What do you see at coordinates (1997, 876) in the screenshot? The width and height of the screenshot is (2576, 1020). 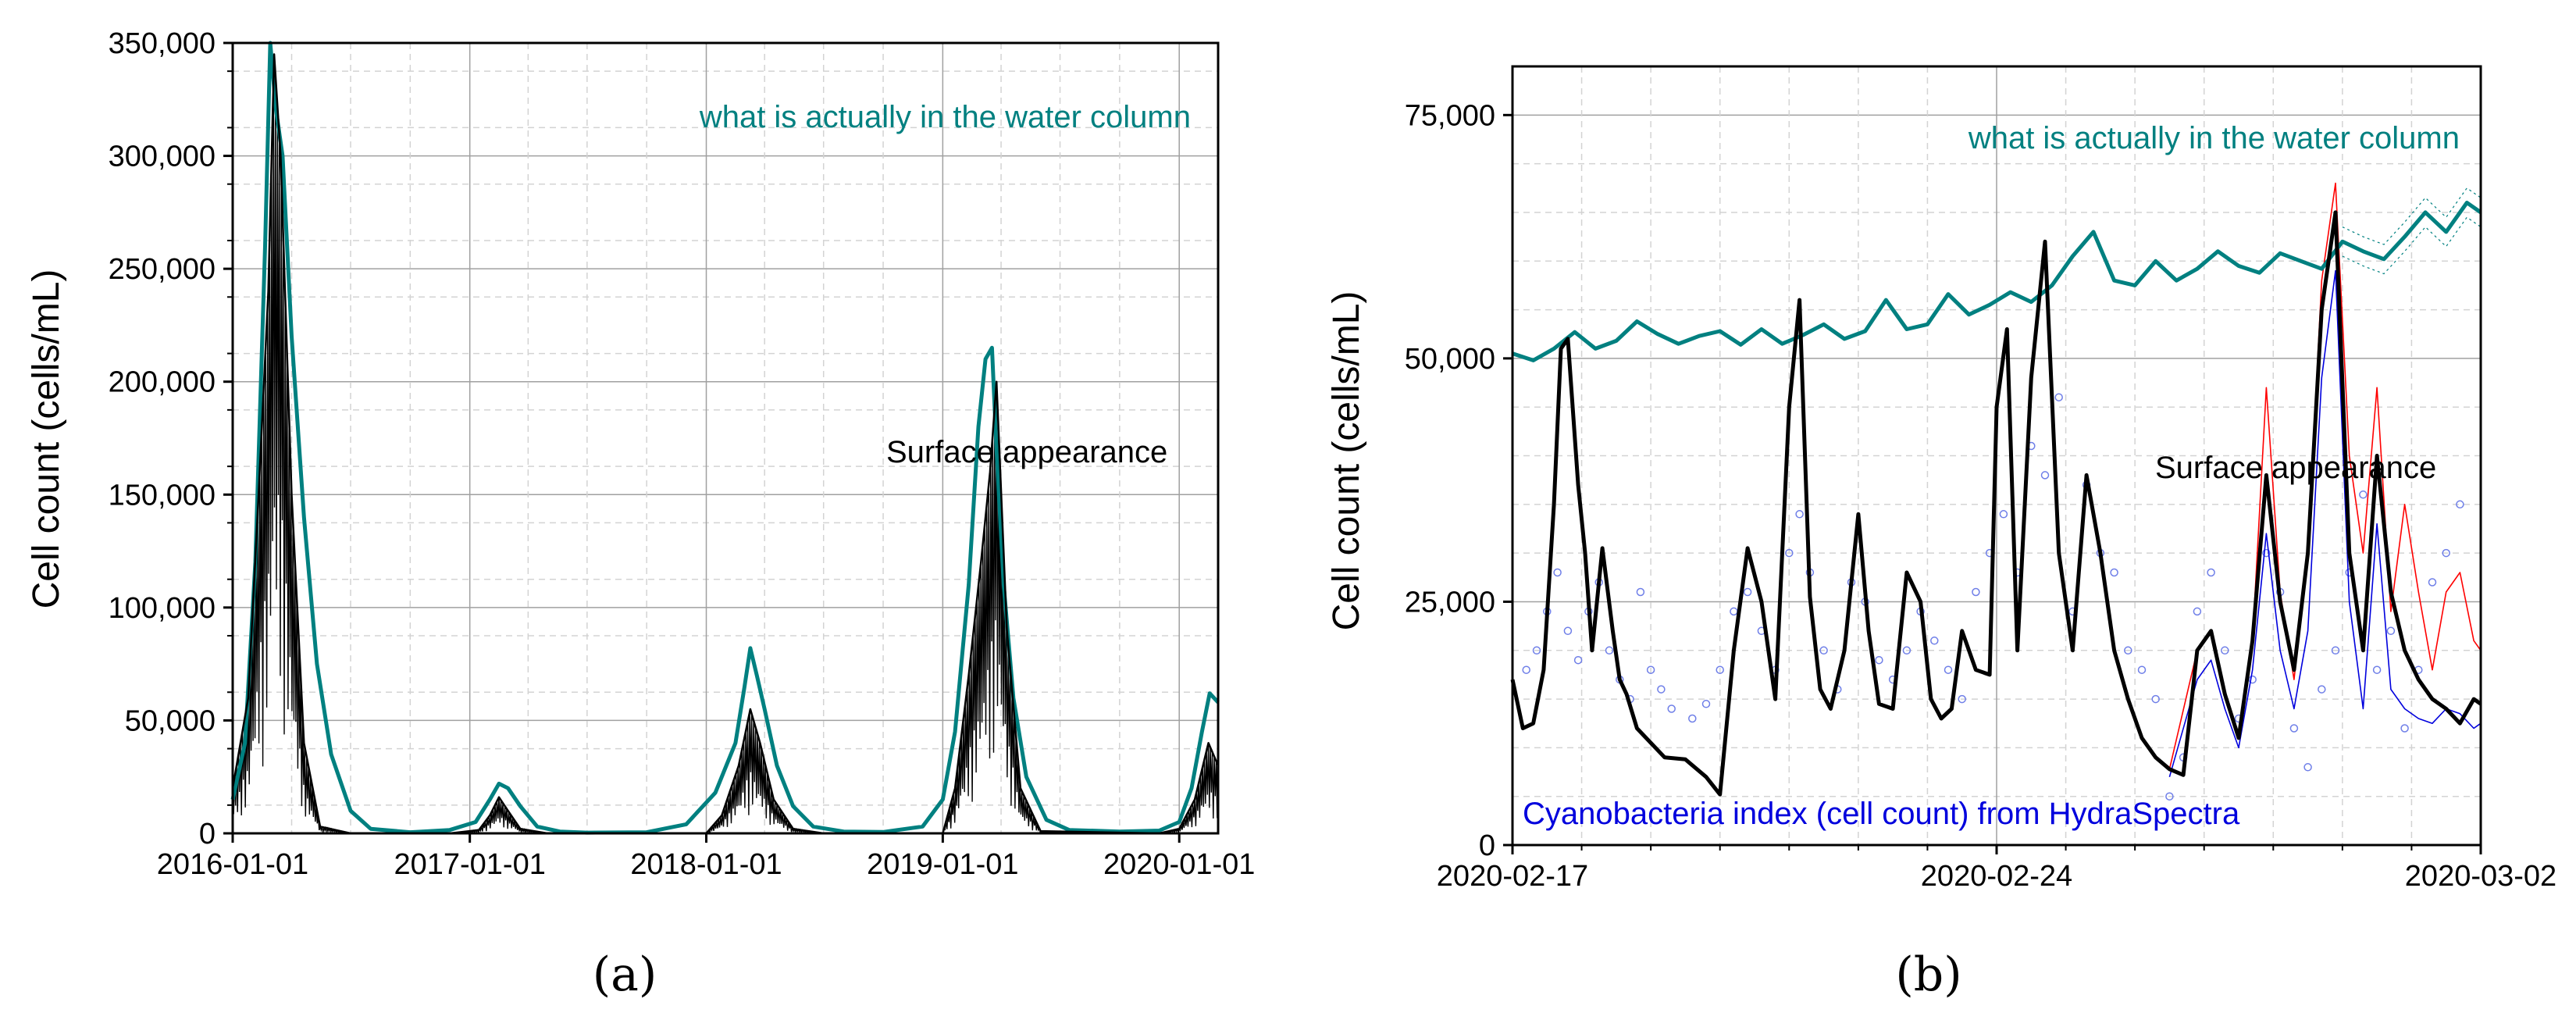 I see `x-tick-label: 2020-02-24` at bounding box center [1997, 876].